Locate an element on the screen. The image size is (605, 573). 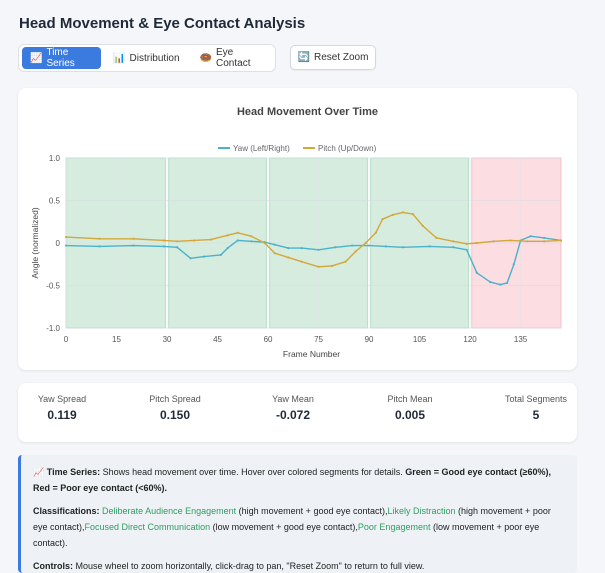
refresh-icon: 🔄 is located at coordinates (303, 57).